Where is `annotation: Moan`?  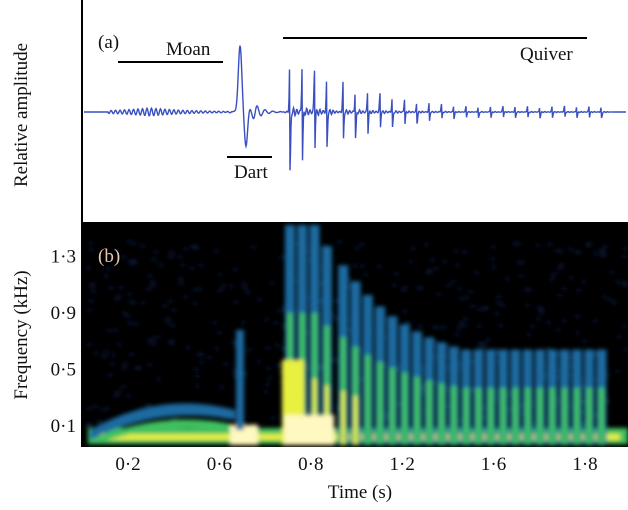 annotation: Moan is located at coordinates (188, 49).